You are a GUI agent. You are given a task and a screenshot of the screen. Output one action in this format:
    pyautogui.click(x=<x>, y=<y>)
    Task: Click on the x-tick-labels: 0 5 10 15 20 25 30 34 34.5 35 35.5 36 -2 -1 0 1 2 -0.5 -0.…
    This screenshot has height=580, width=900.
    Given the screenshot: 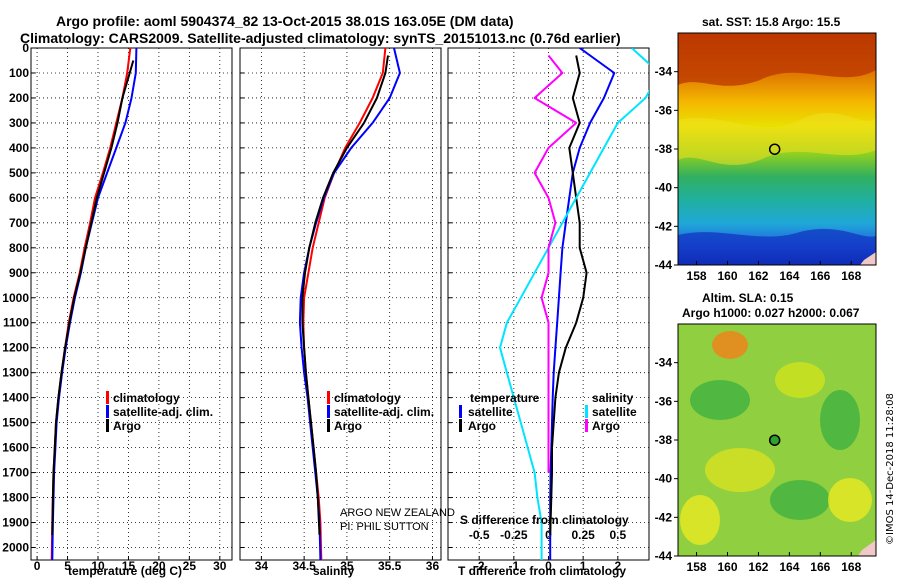 What is the action you would take?
    pyautogui.click(x=330, y=550)
    